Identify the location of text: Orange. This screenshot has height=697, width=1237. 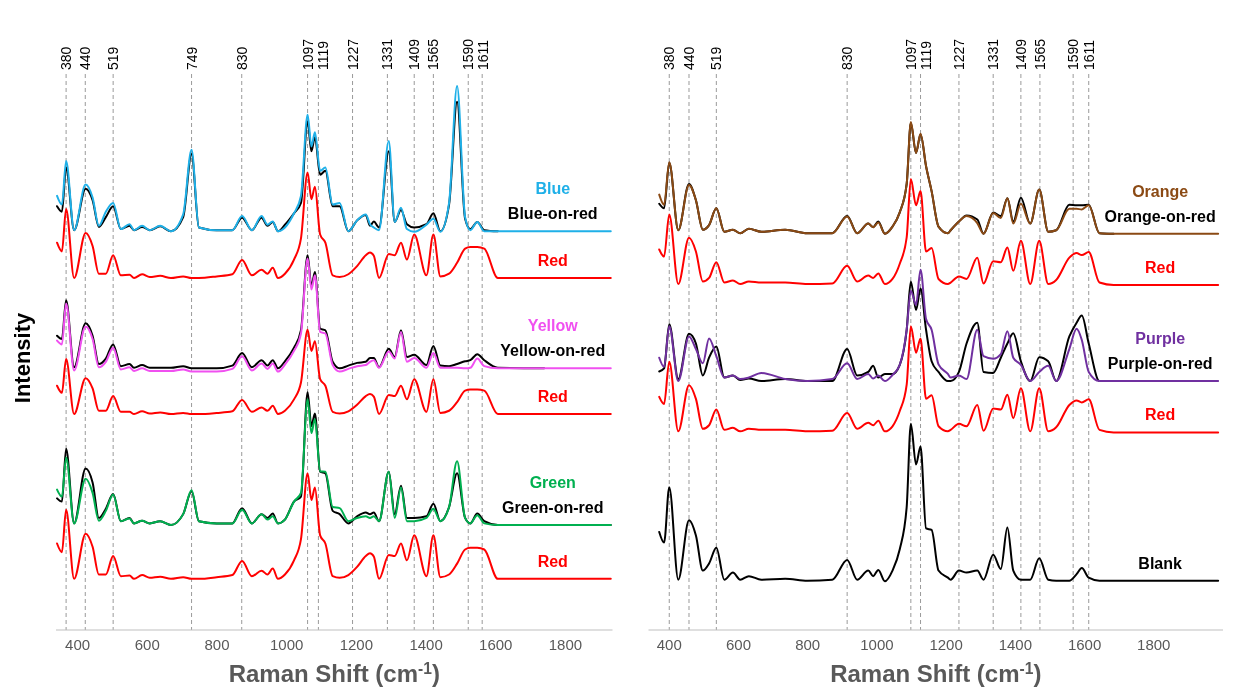
(1160, 191).